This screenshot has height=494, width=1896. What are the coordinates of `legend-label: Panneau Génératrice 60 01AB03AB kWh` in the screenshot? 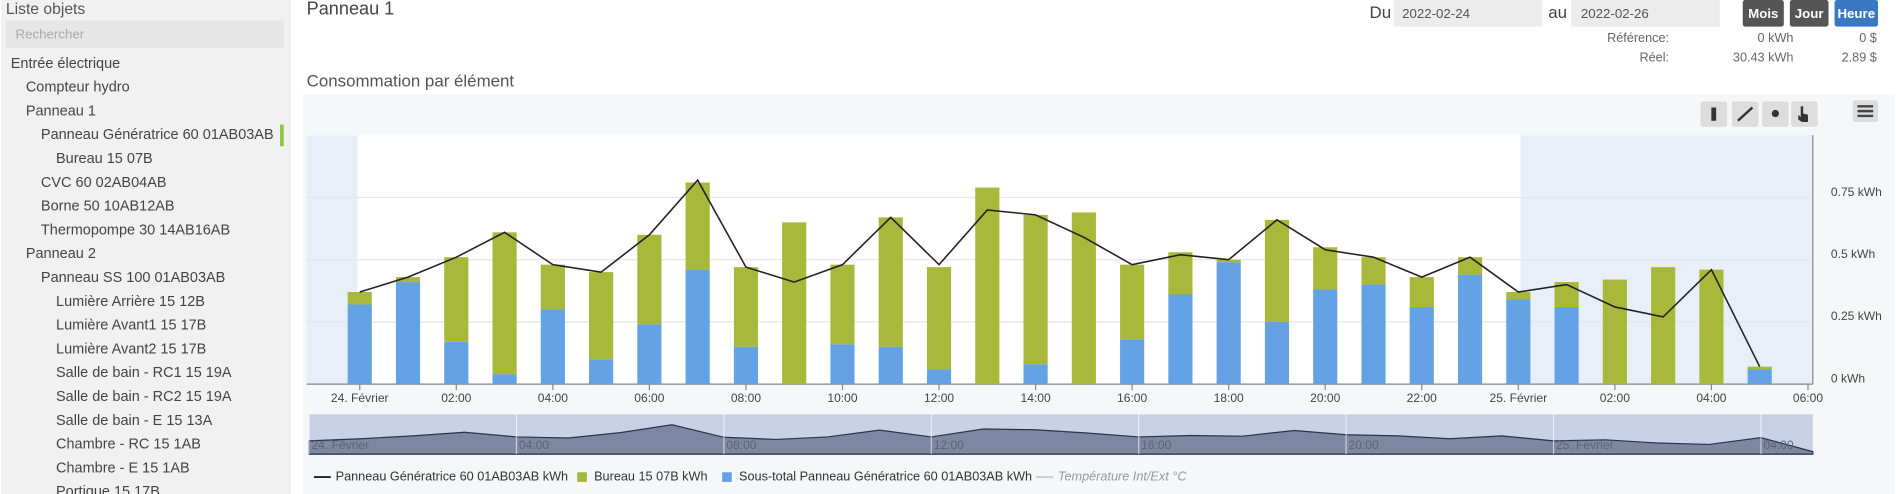 It's located at (452, 476).